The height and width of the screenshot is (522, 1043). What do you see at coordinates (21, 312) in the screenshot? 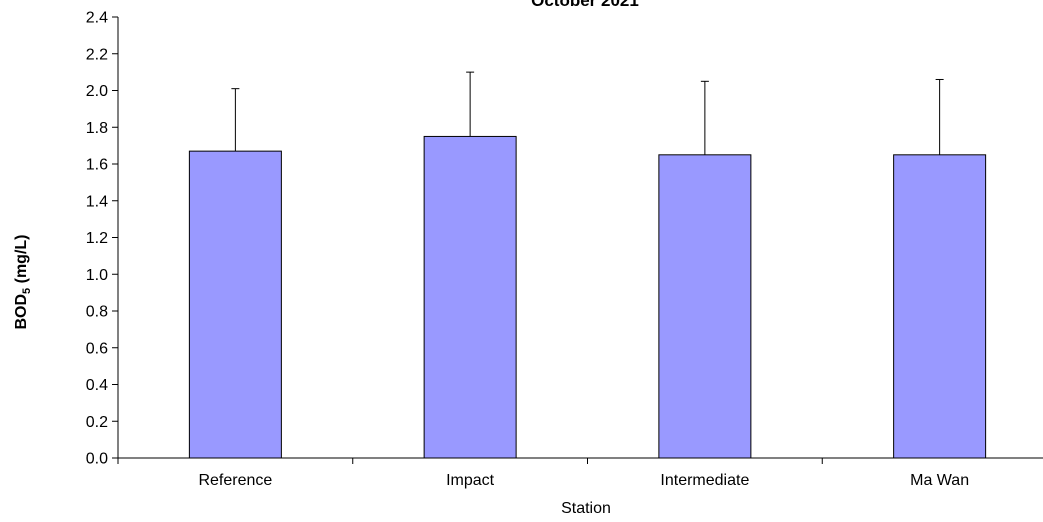
I see `y-axis-title-main: BOD` at bounding box center [21, 312].